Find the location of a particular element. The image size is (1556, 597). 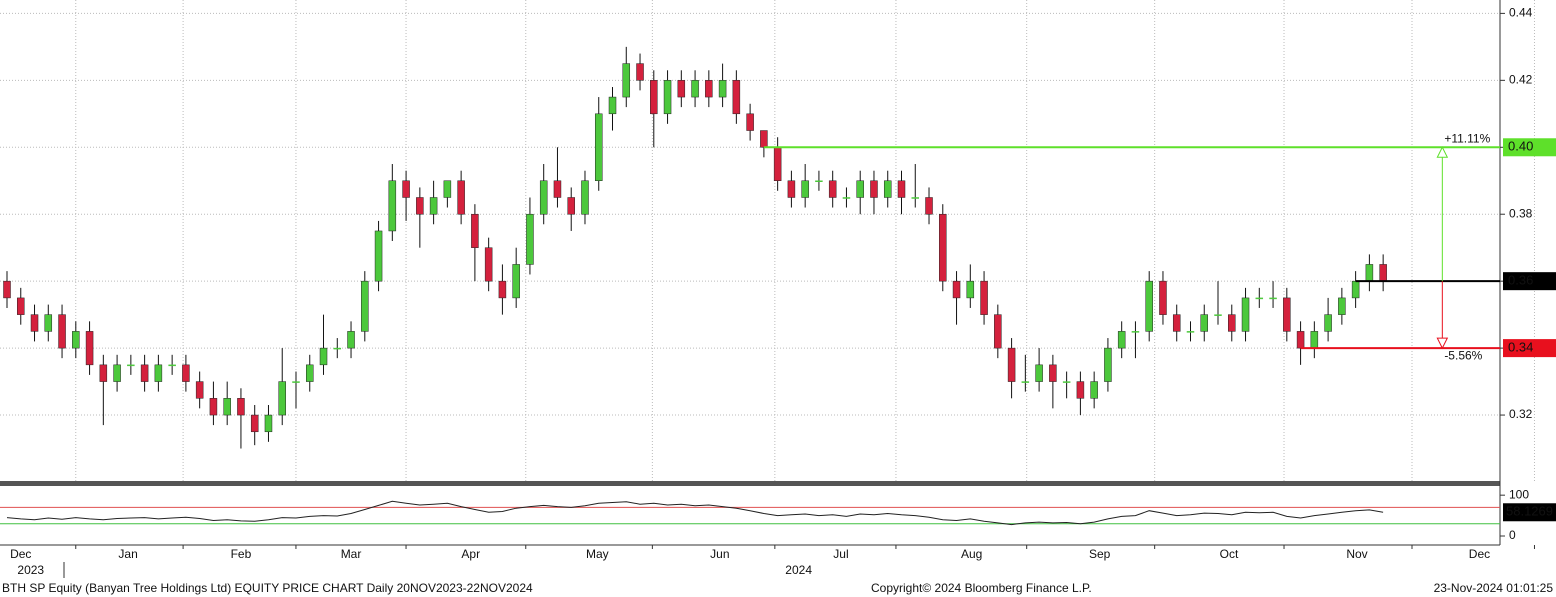

level-tag is located at coordinates (1529, 281).